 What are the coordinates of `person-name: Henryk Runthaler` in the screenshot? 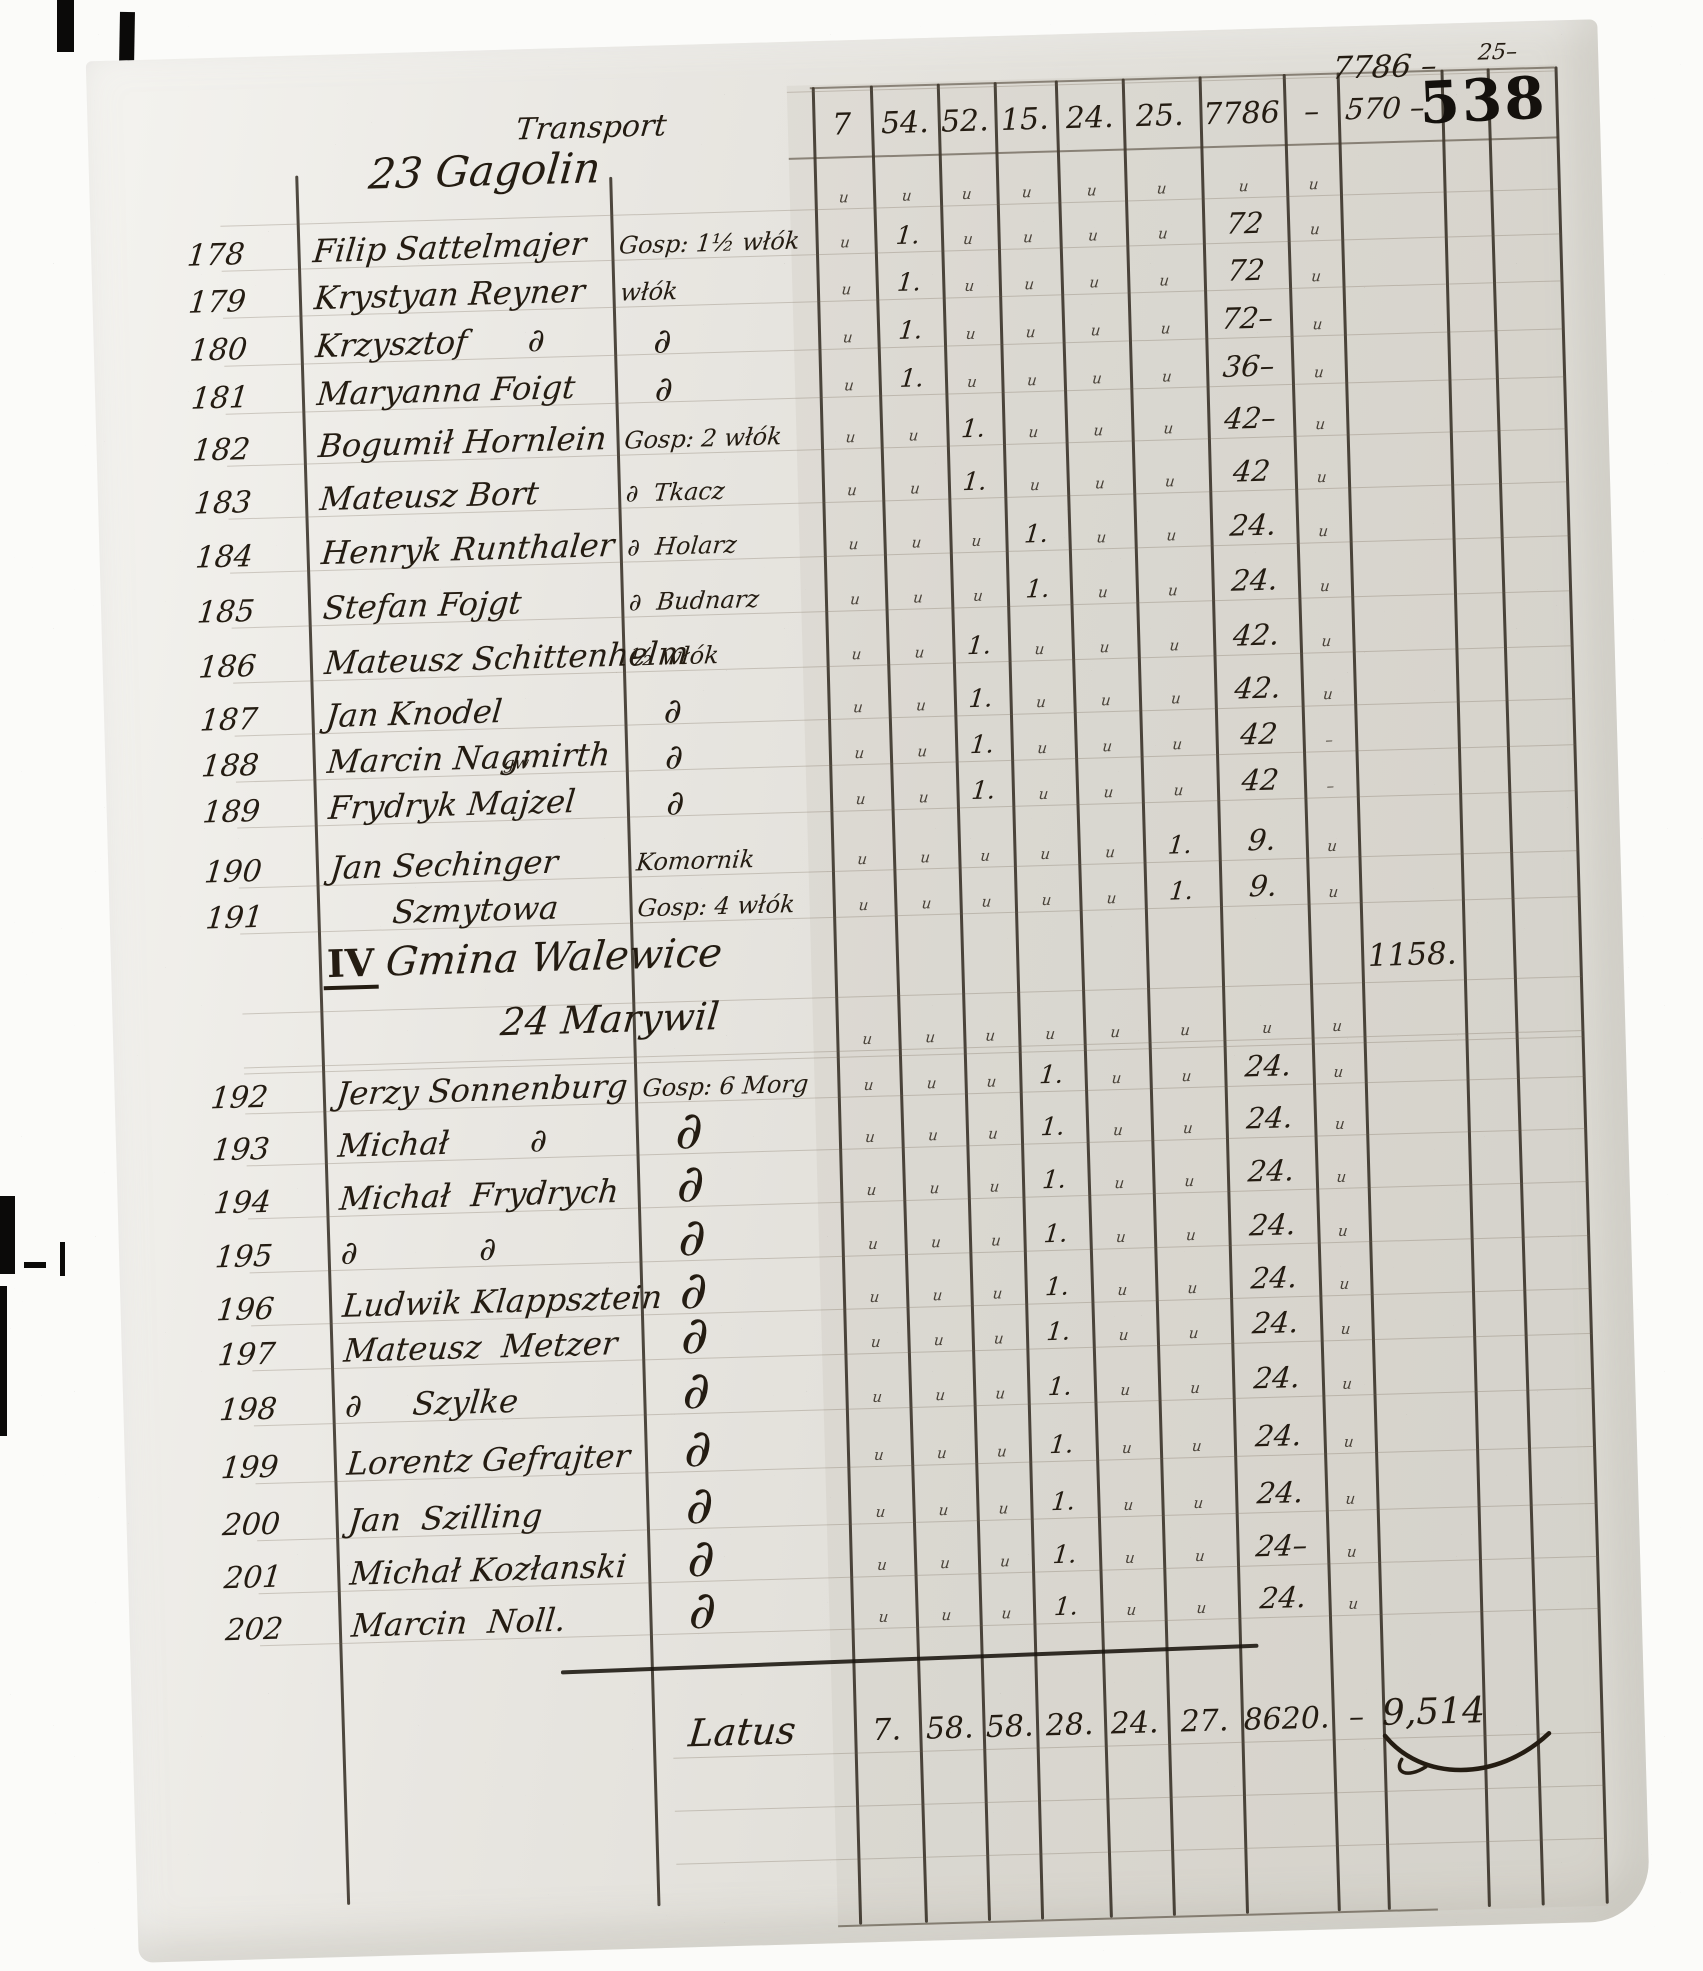 It's located at (467, 549).